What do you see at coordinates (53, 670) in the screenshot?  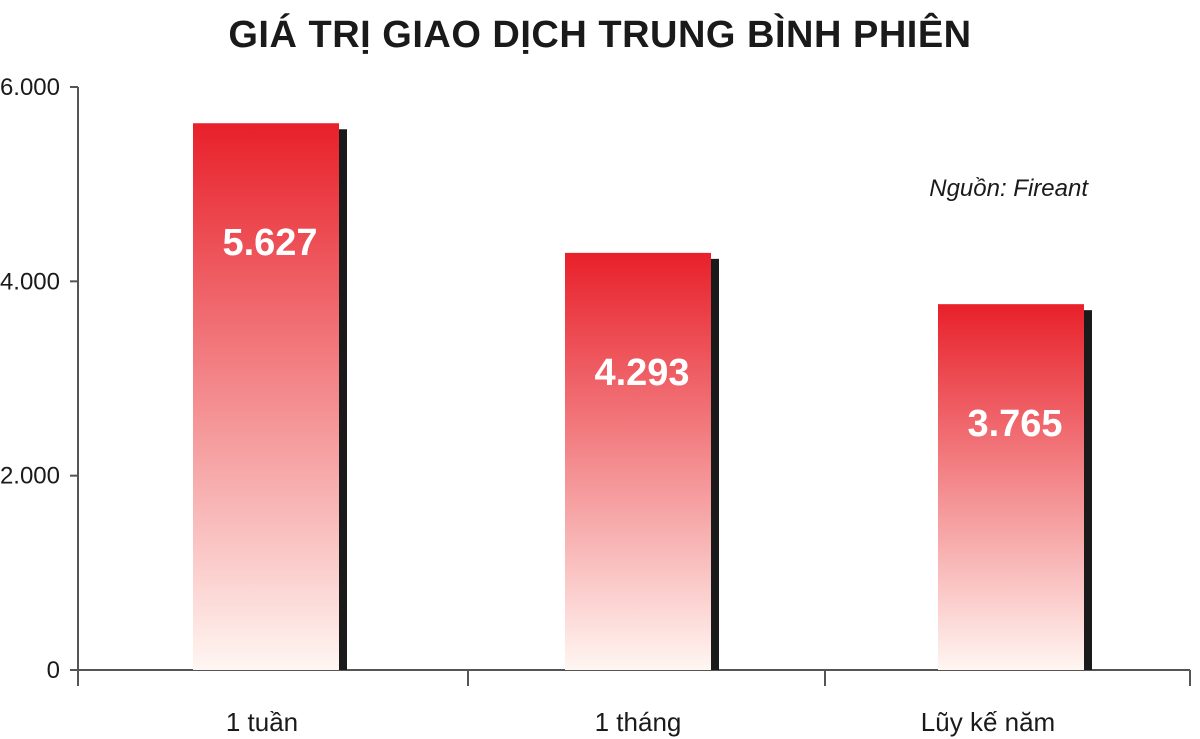 I see `y-tick-label: 0` at bounding box center [53, 670].